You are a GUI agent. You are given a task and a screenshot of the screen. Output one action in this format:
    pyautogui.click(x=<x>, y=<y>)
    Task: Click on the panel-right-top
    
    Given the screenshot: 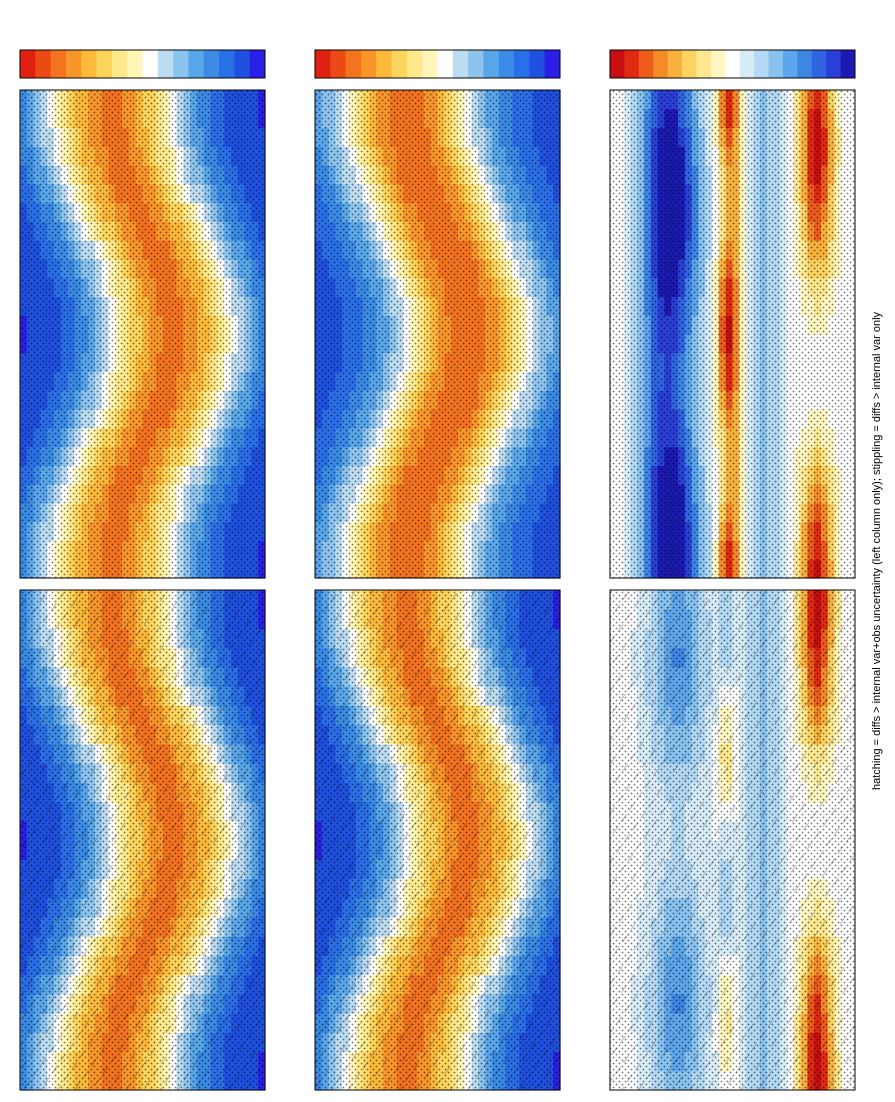 What is the action you would take?
    pyautogui.click(x=142, y=314)
    